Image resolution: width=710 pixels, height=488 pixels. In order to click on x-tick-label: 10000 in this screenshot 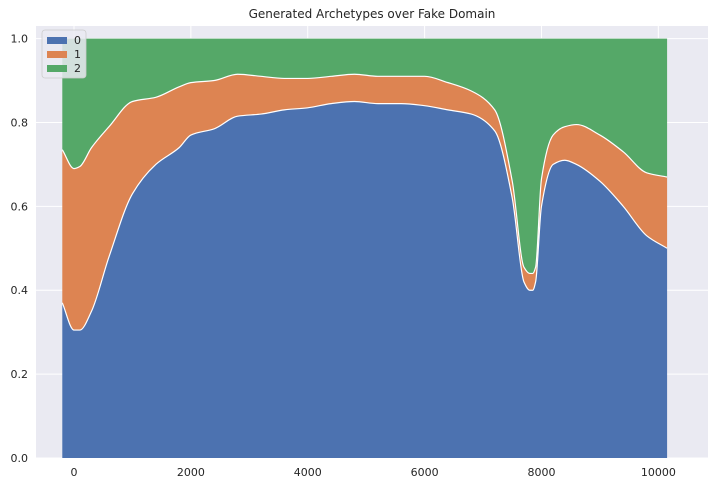, I will do `click(658, 472)`.